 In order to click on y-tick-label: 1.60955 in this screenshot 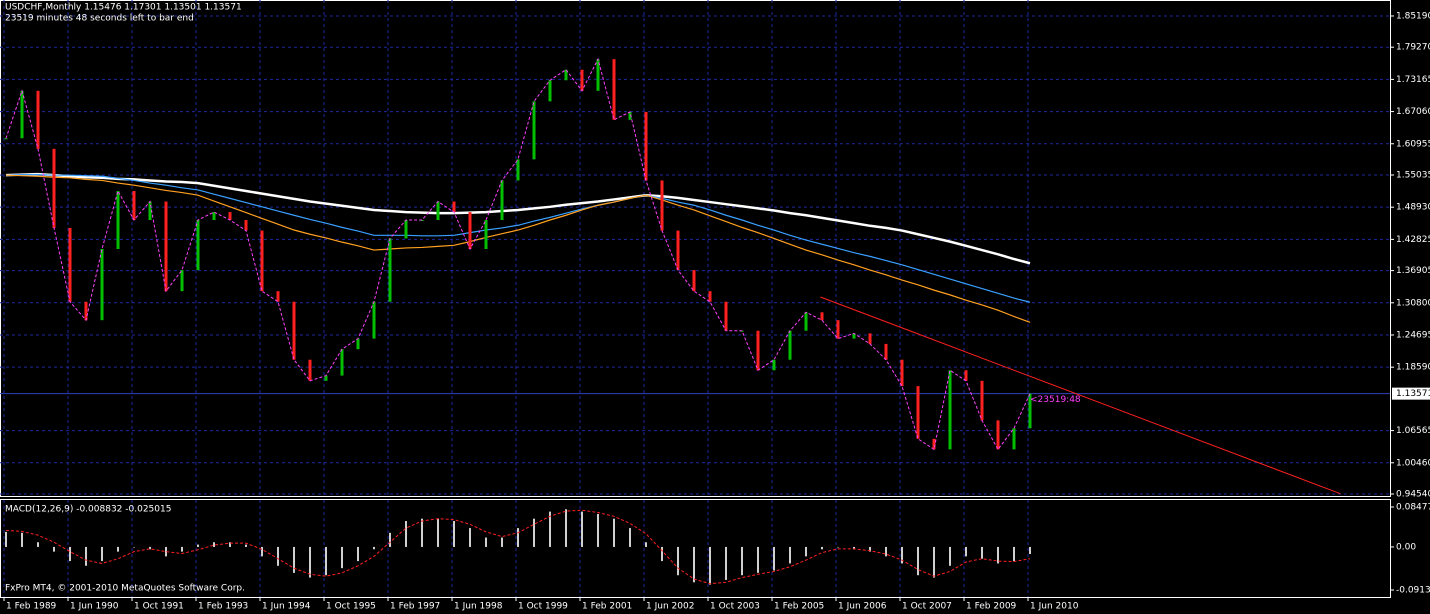, I will do `click(1413, 144)`.